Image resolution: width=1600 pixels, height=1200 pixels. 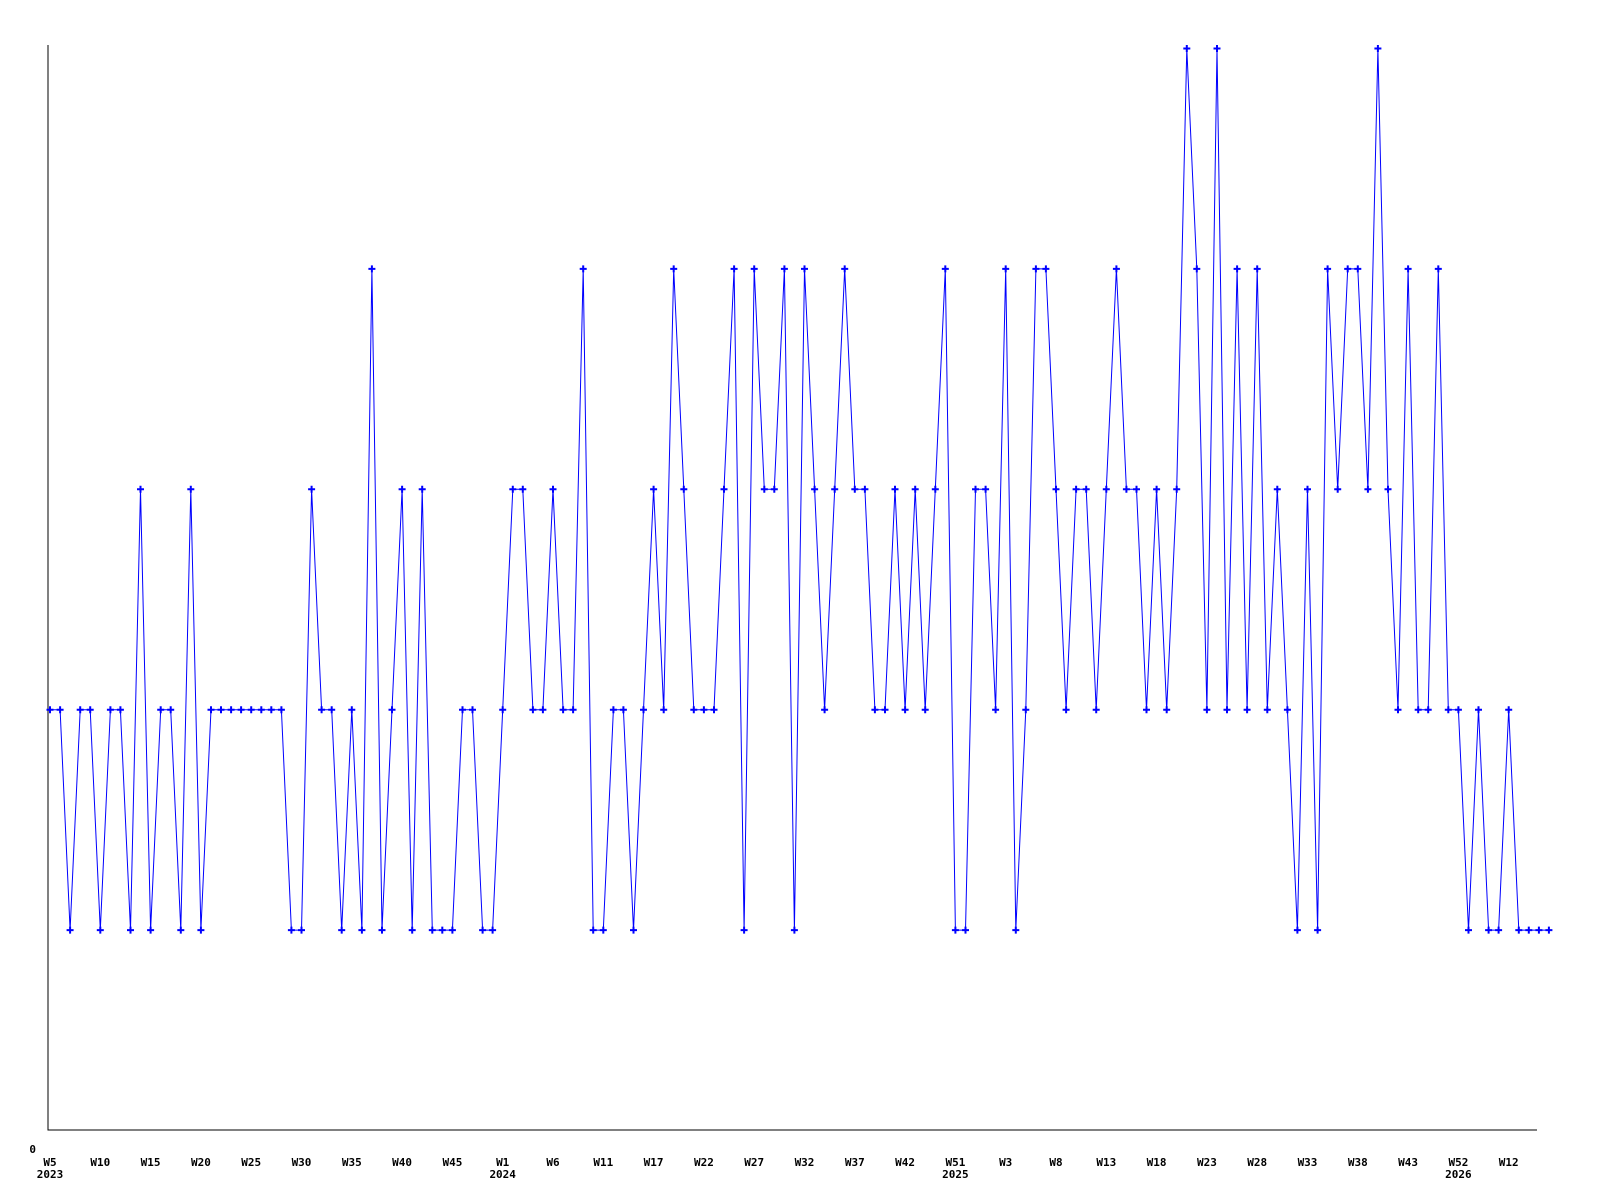 What do you see at coordinates (805, 1162) in the screenshot?
I see `x-tick-week-label: W32` at bounding box center [805, 1162].